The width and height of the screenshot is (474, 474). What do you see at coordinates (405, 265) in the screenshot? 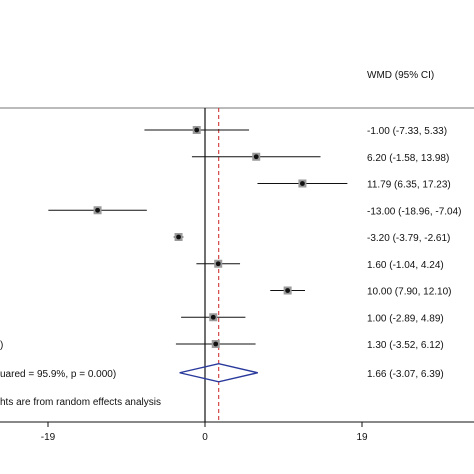
I see `study-estimate-label: 1.60 (-1.04, 4.24)` at bounding box center [405, 265].